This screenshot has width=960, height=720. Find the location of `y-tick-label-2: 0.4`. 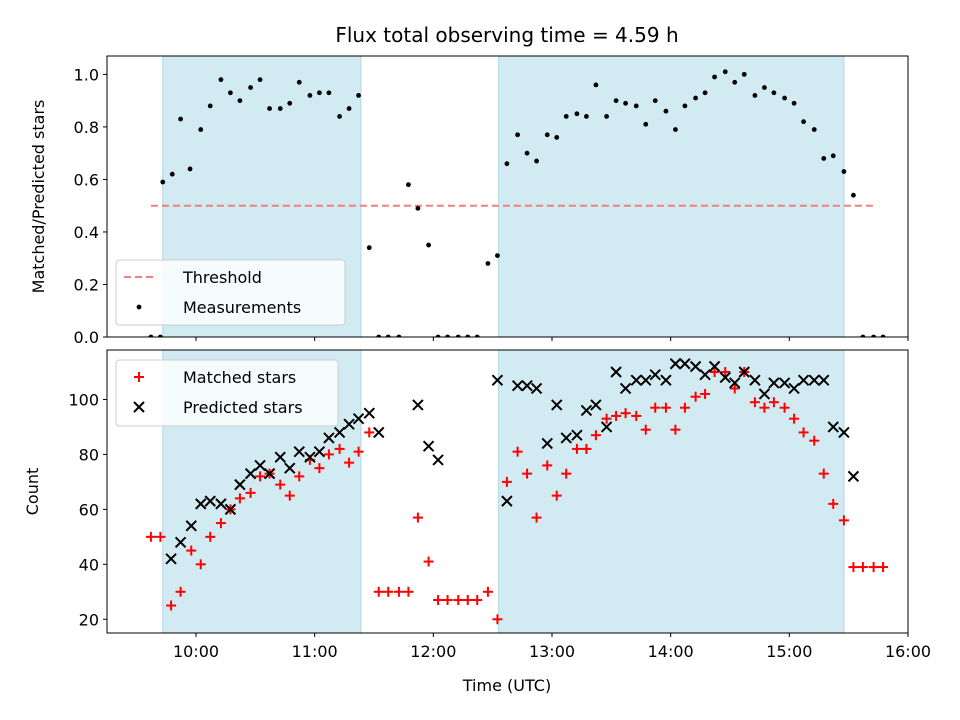

y-tick-label-2: 0.4 is located at coordinates (86, 232).